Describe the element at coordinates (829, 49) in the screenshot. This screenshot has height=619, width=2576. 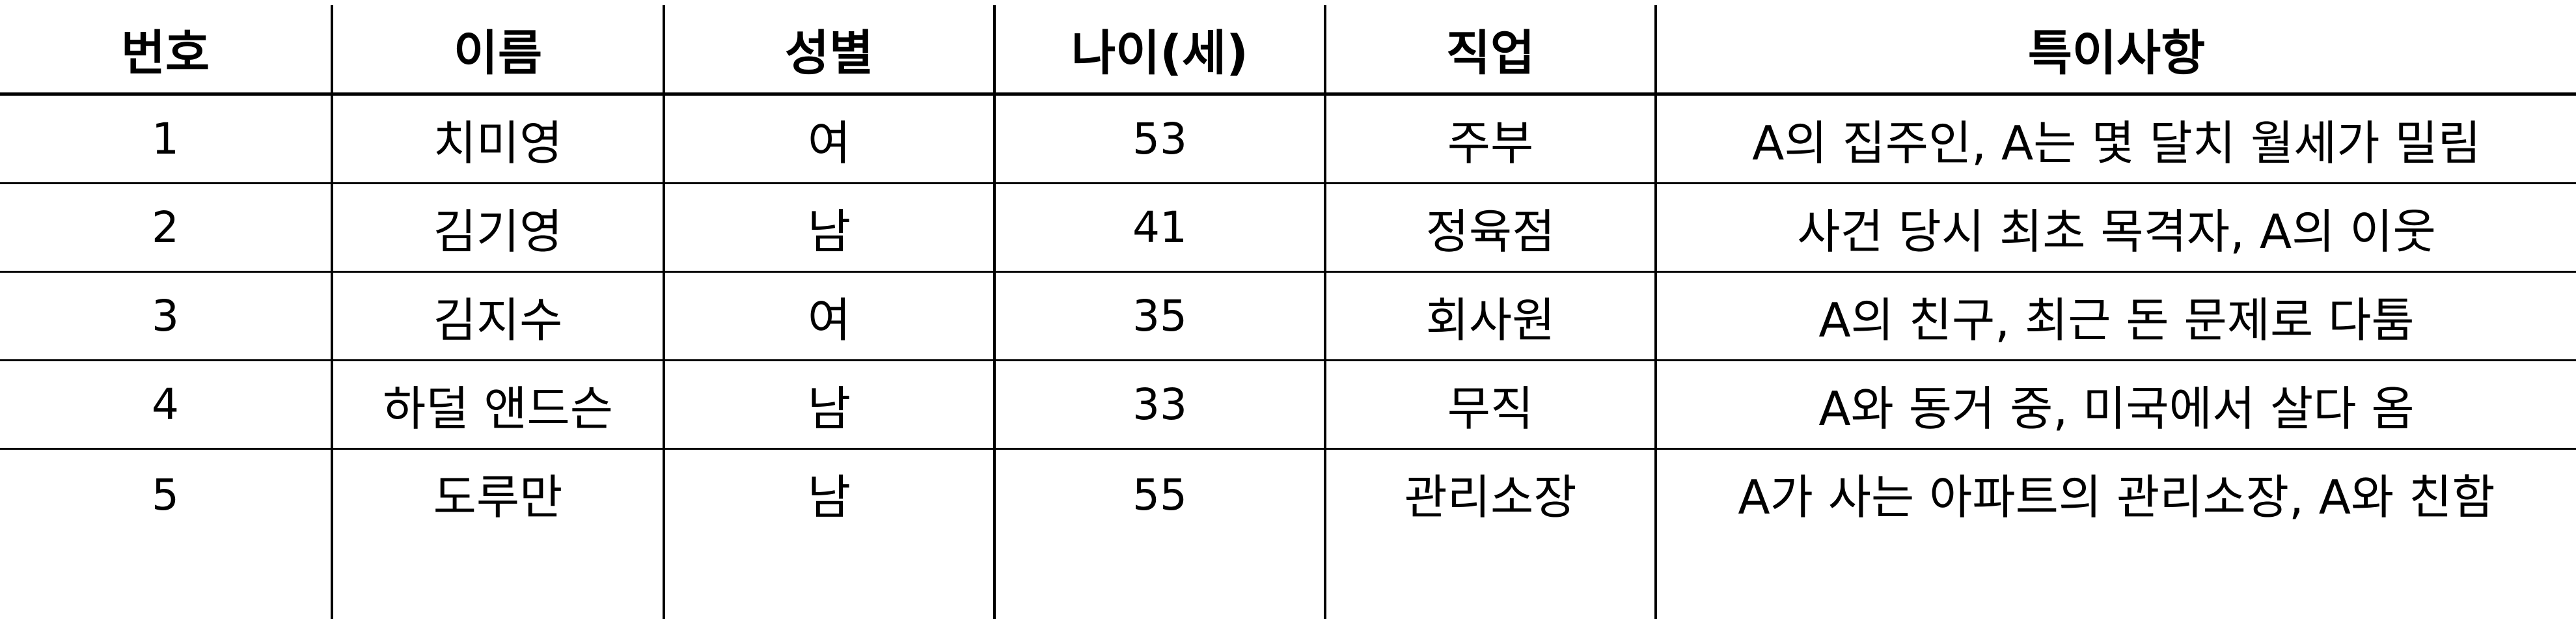
I see `header-gender: 성별` at that location.